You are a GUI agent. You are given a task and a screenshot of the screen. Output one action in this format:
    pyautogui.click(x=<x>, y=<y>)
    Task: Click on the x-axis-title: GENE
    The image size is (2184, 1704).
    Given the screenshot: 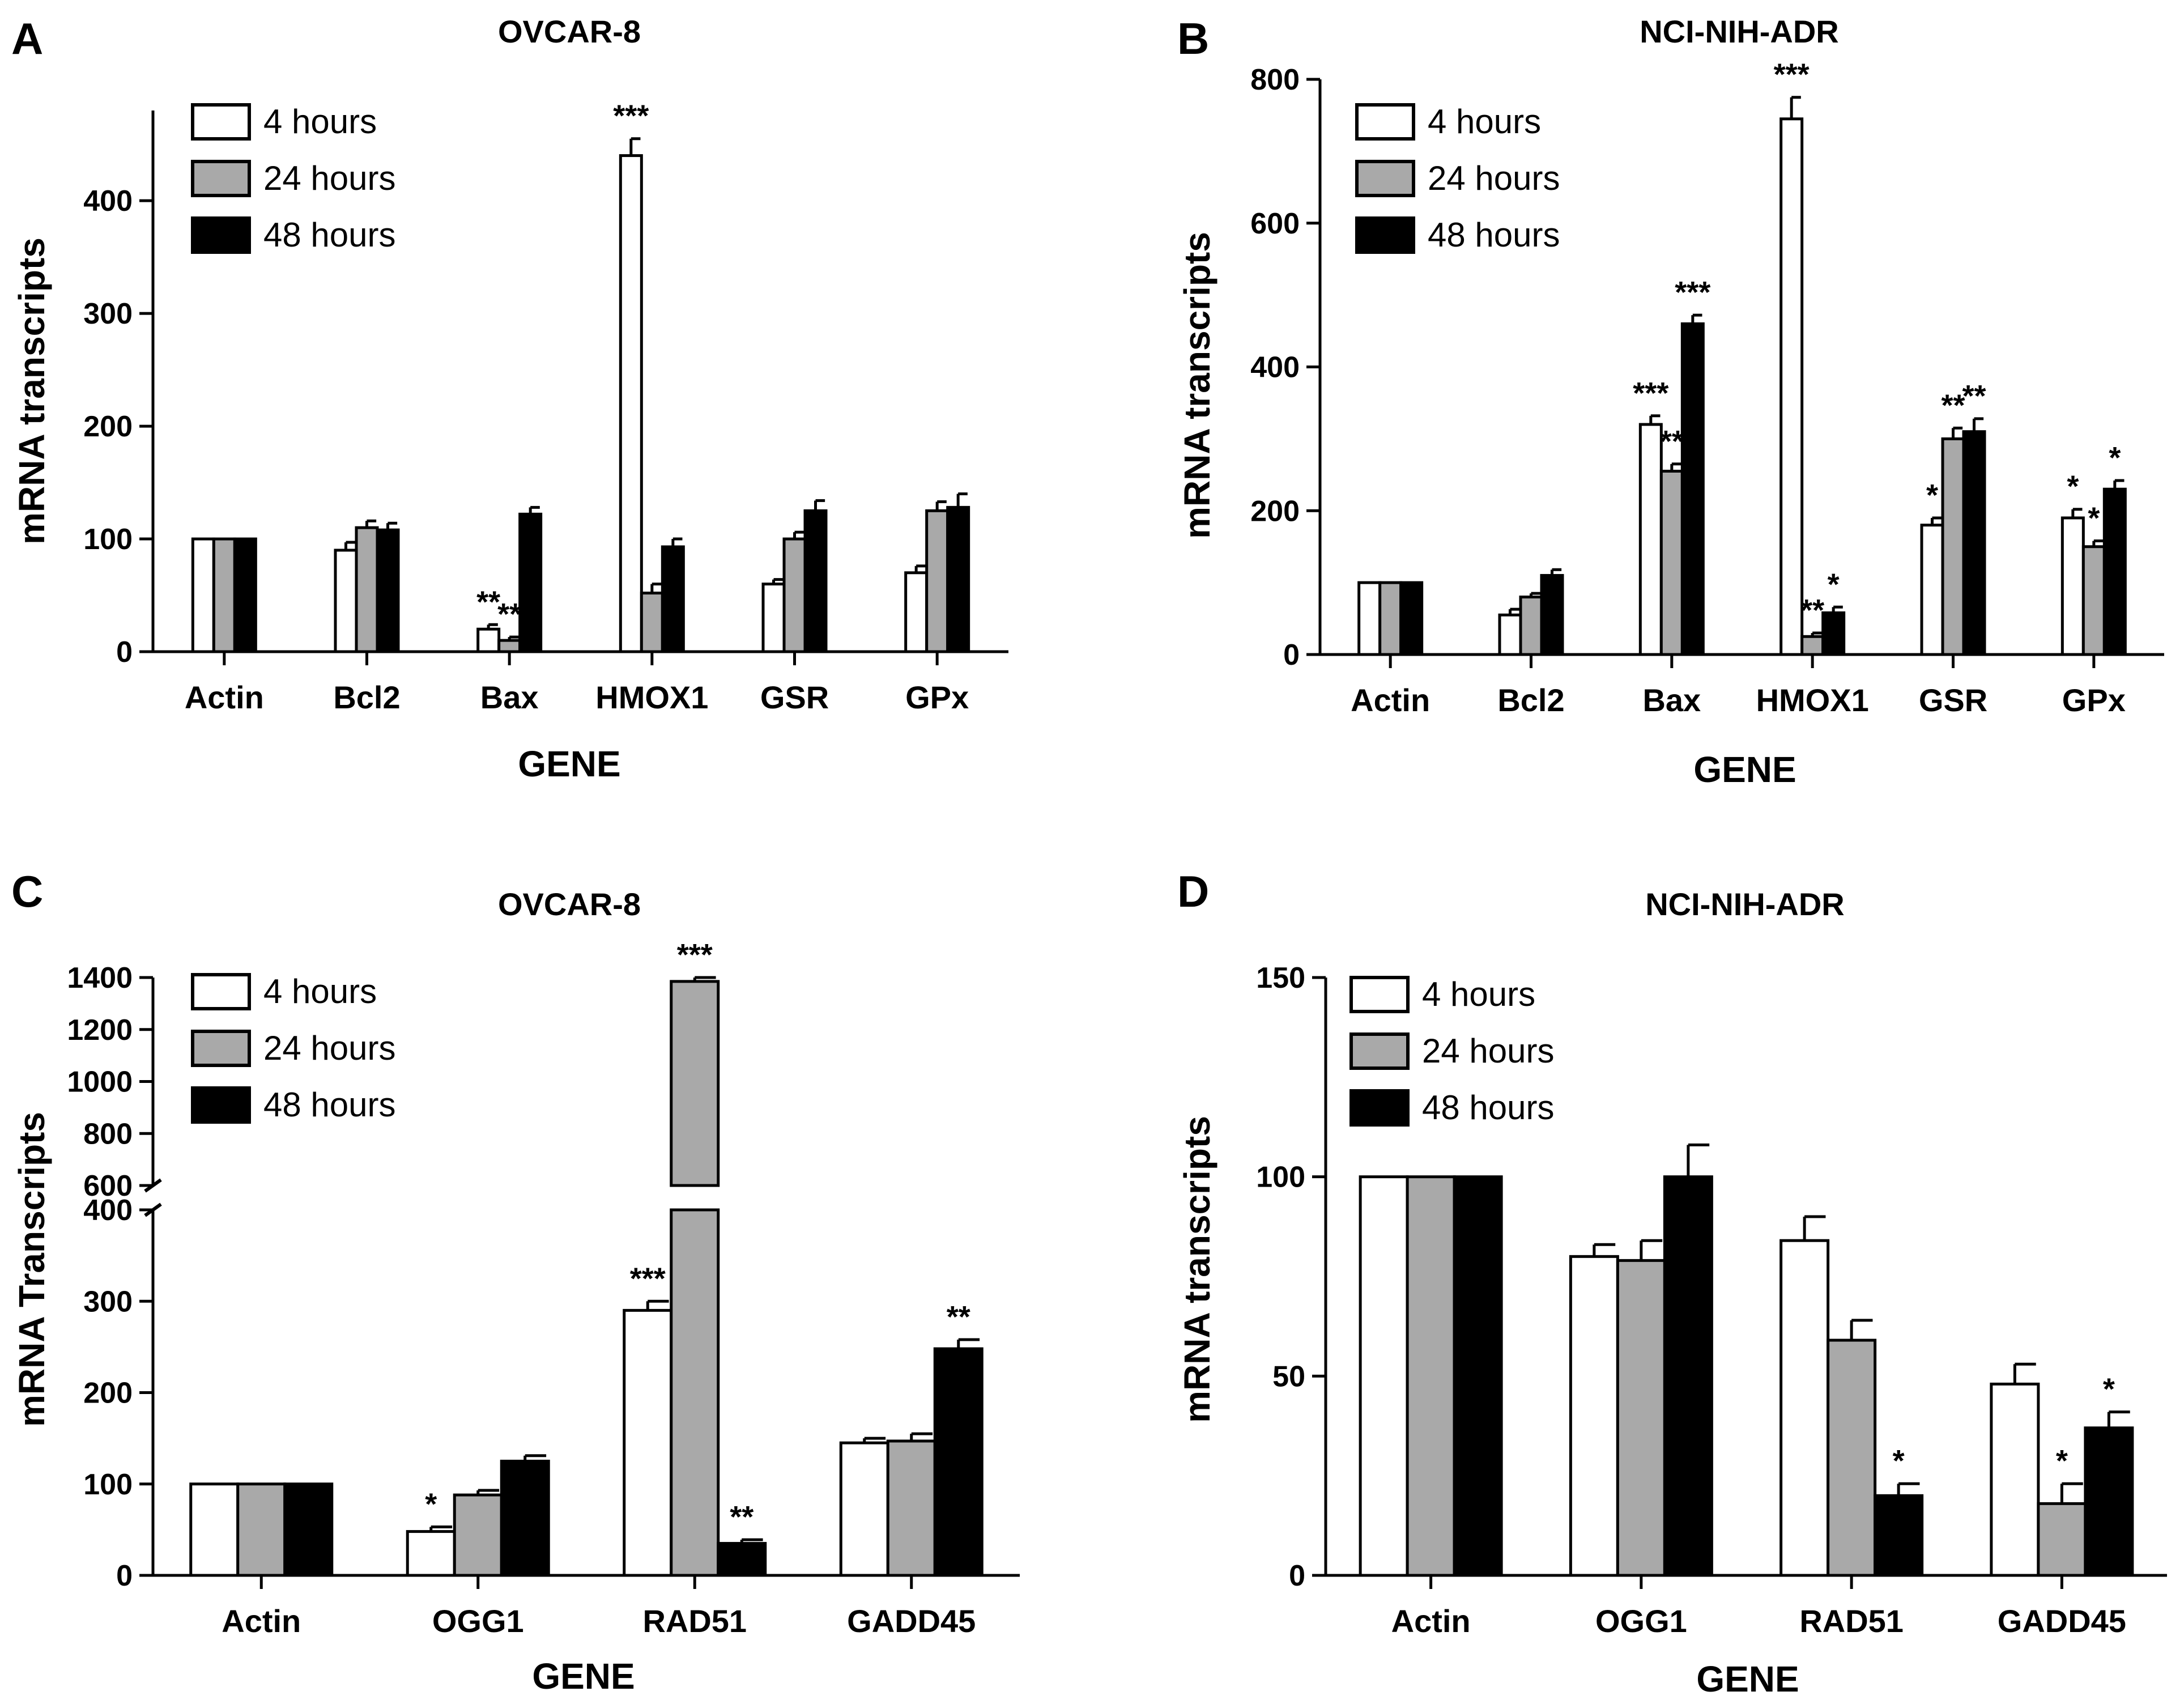 What is the action you would take?
    pyautogui.click(x=569, y=763)
    